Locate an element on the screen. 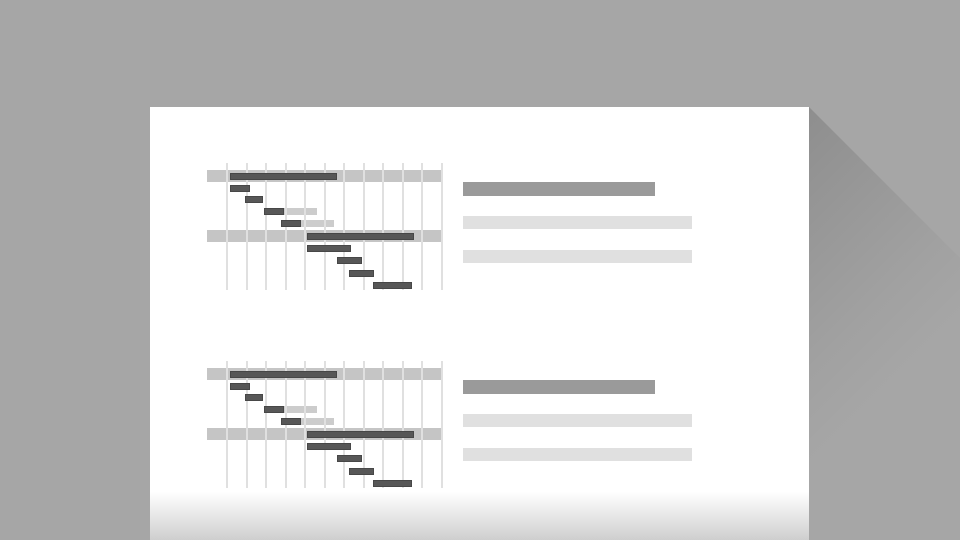 This screenshot has height=540, width=960. card-long-shadow is located at coordinates (884, 323).